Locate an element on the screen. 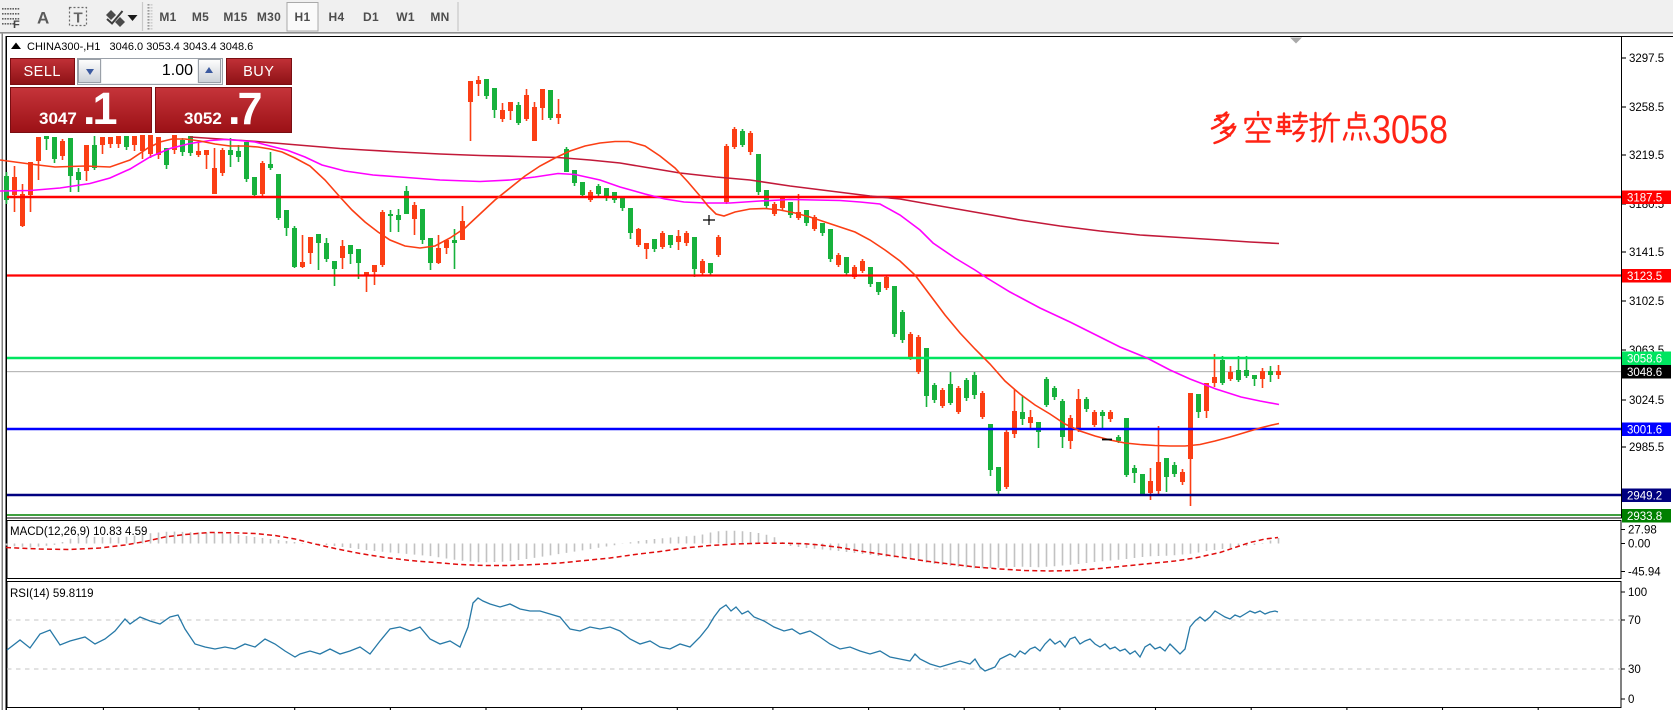  svg-text: 27.98 is located at coordinates (1642, 531).